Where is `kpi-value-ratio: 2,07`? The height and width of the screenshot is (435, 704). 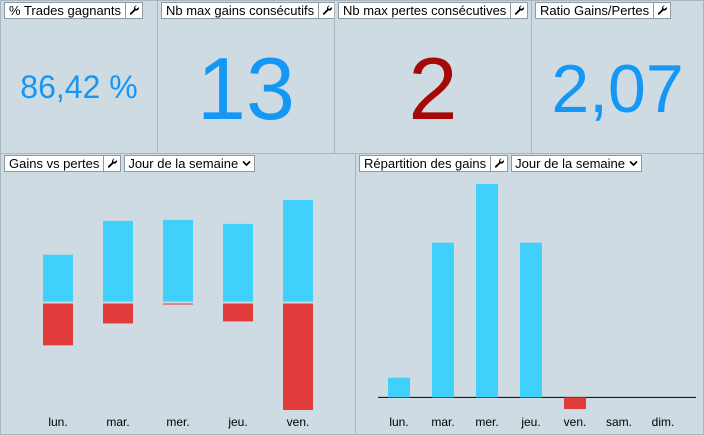
kpi-value-ratio: 2,07 is located at coordinates (617, 89).